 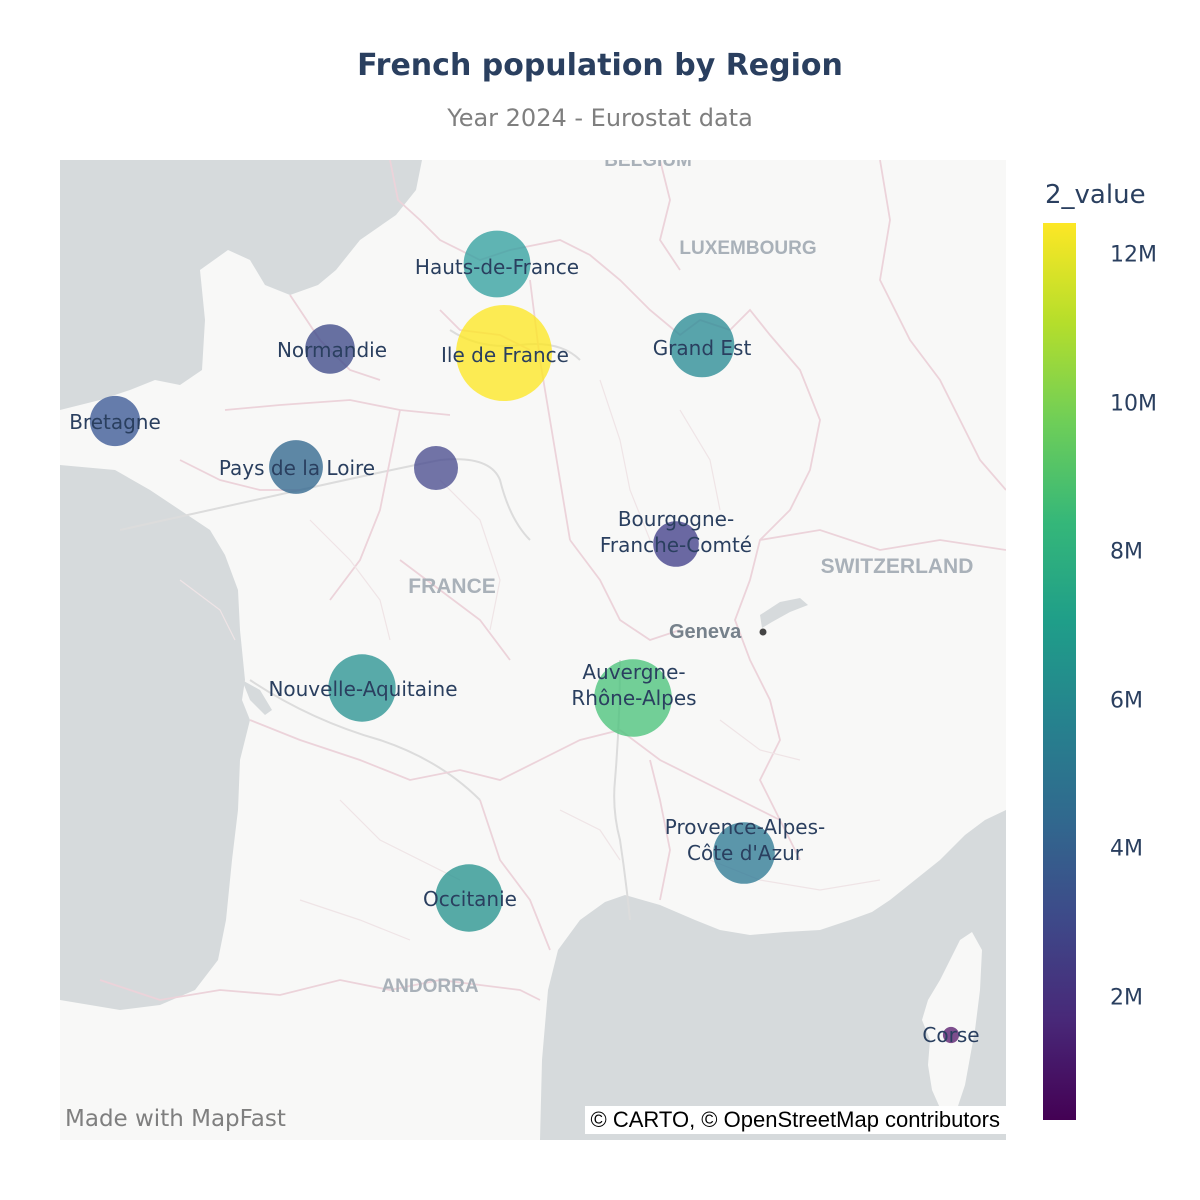 What do you see at coordinates (600, 65) in the screenshot?
I see `map-title: French population by Region` at bounding box center [600, 65].